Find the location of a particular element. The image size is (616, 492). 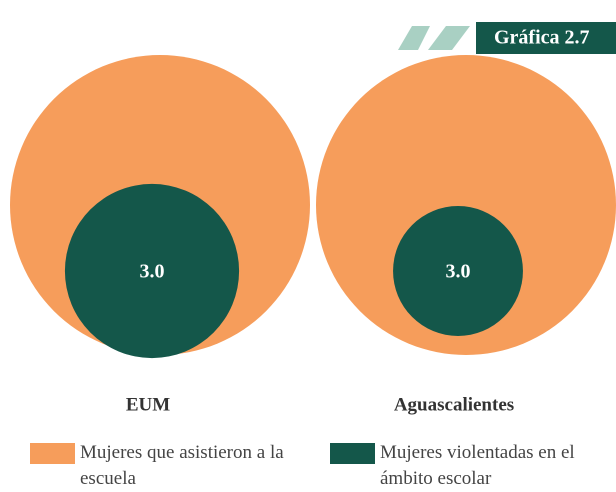

legend-label: Mujeres violentadas en el ámbito escolar is located at coordinates (477, 465).